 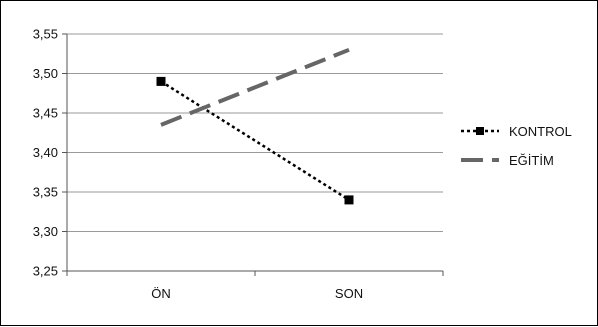 What do you see at coordinates (480, 131) in the screenshot?
I see `legend-marker` at bounding box center [480, 131].